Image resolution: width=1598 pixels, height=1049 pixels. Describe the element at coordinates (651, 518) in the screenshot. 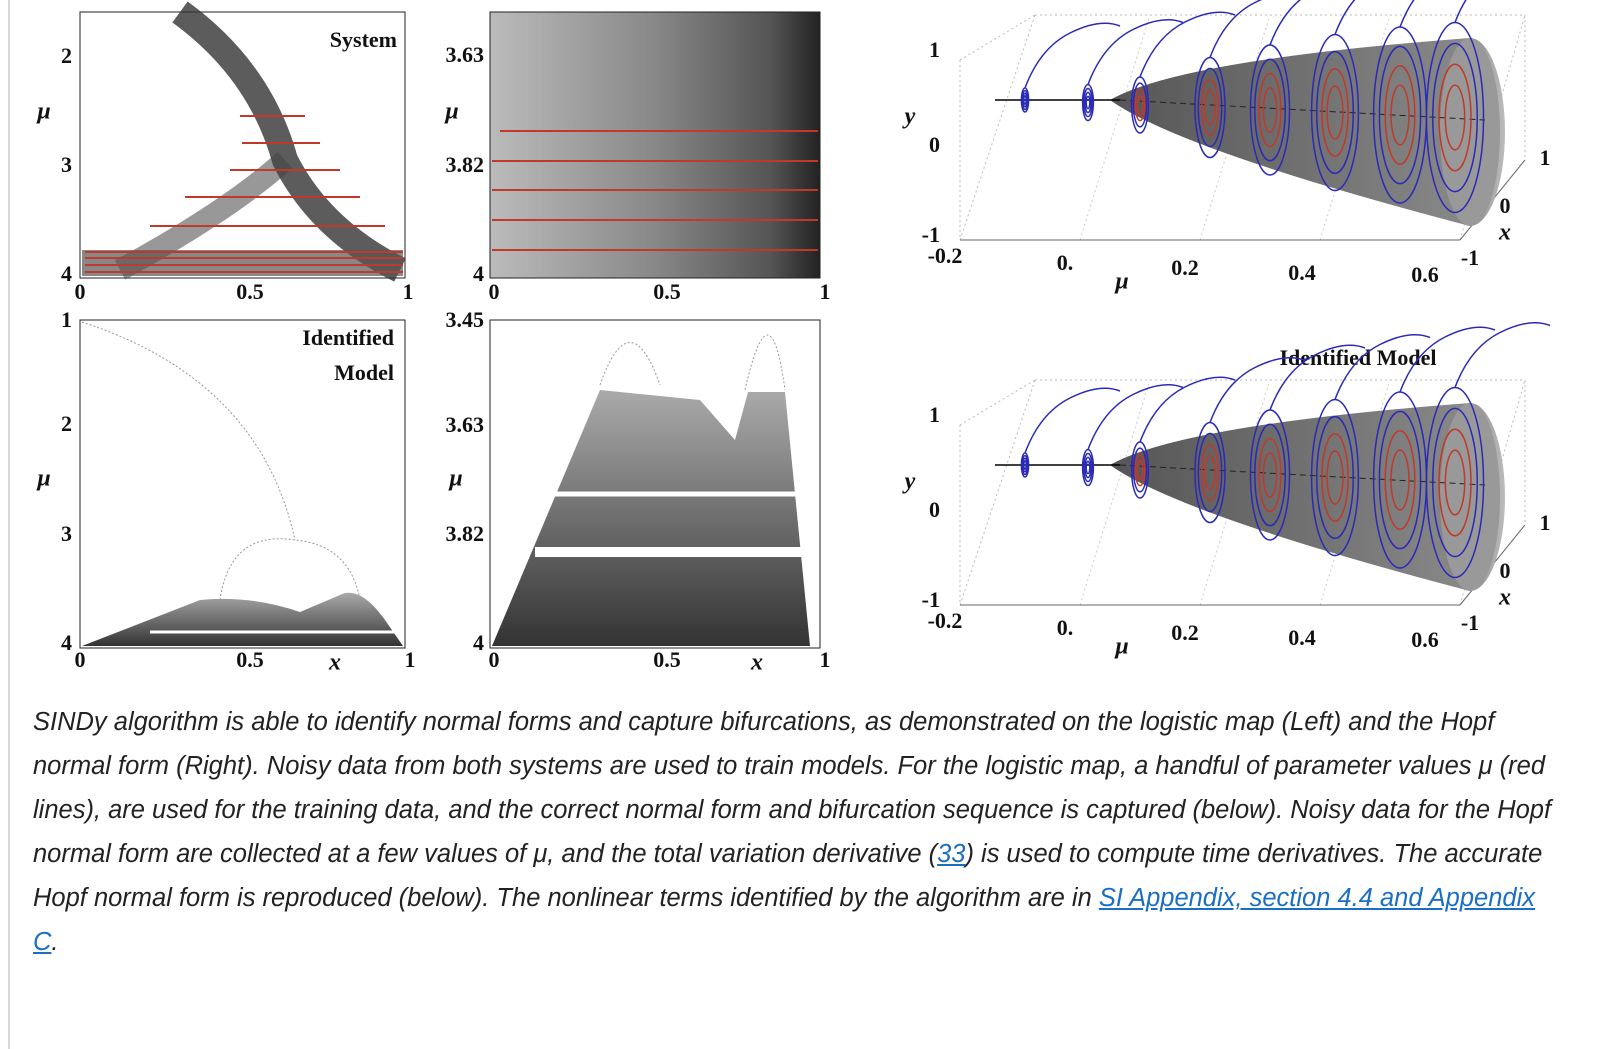

I see `chaos-region` at that location.